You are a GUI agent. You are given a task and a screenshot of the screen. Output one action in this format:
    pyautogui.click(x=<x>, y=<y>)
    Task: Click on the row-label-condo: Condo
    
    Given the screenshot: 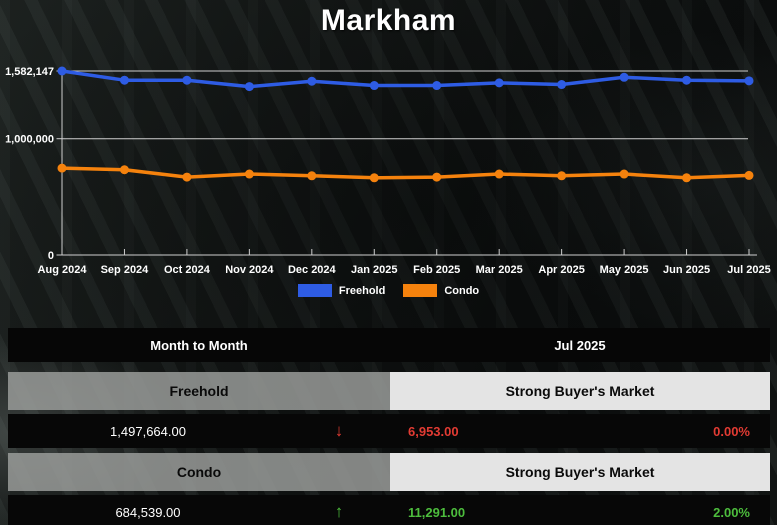 What is the action you would take?
    pyautogui.click(x=199, y=472)
    